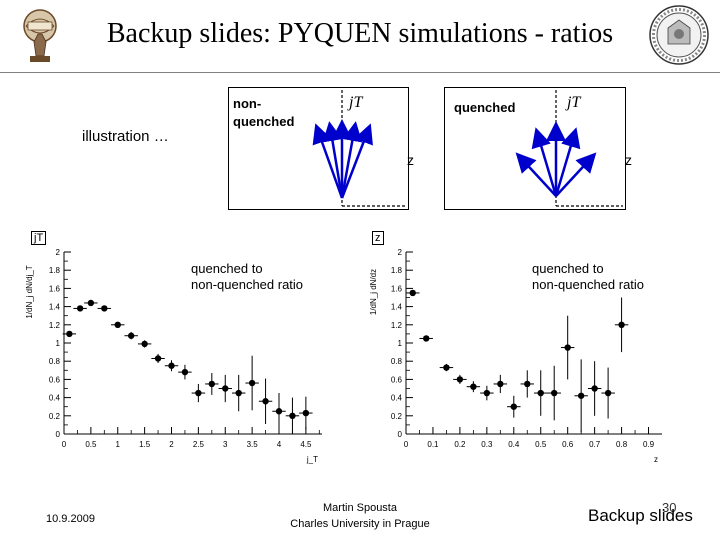 Image resolution: width=720 pixels, height=540 pixels. I want to click on quenched-diagram: quenched jT z, so click(538, 148).